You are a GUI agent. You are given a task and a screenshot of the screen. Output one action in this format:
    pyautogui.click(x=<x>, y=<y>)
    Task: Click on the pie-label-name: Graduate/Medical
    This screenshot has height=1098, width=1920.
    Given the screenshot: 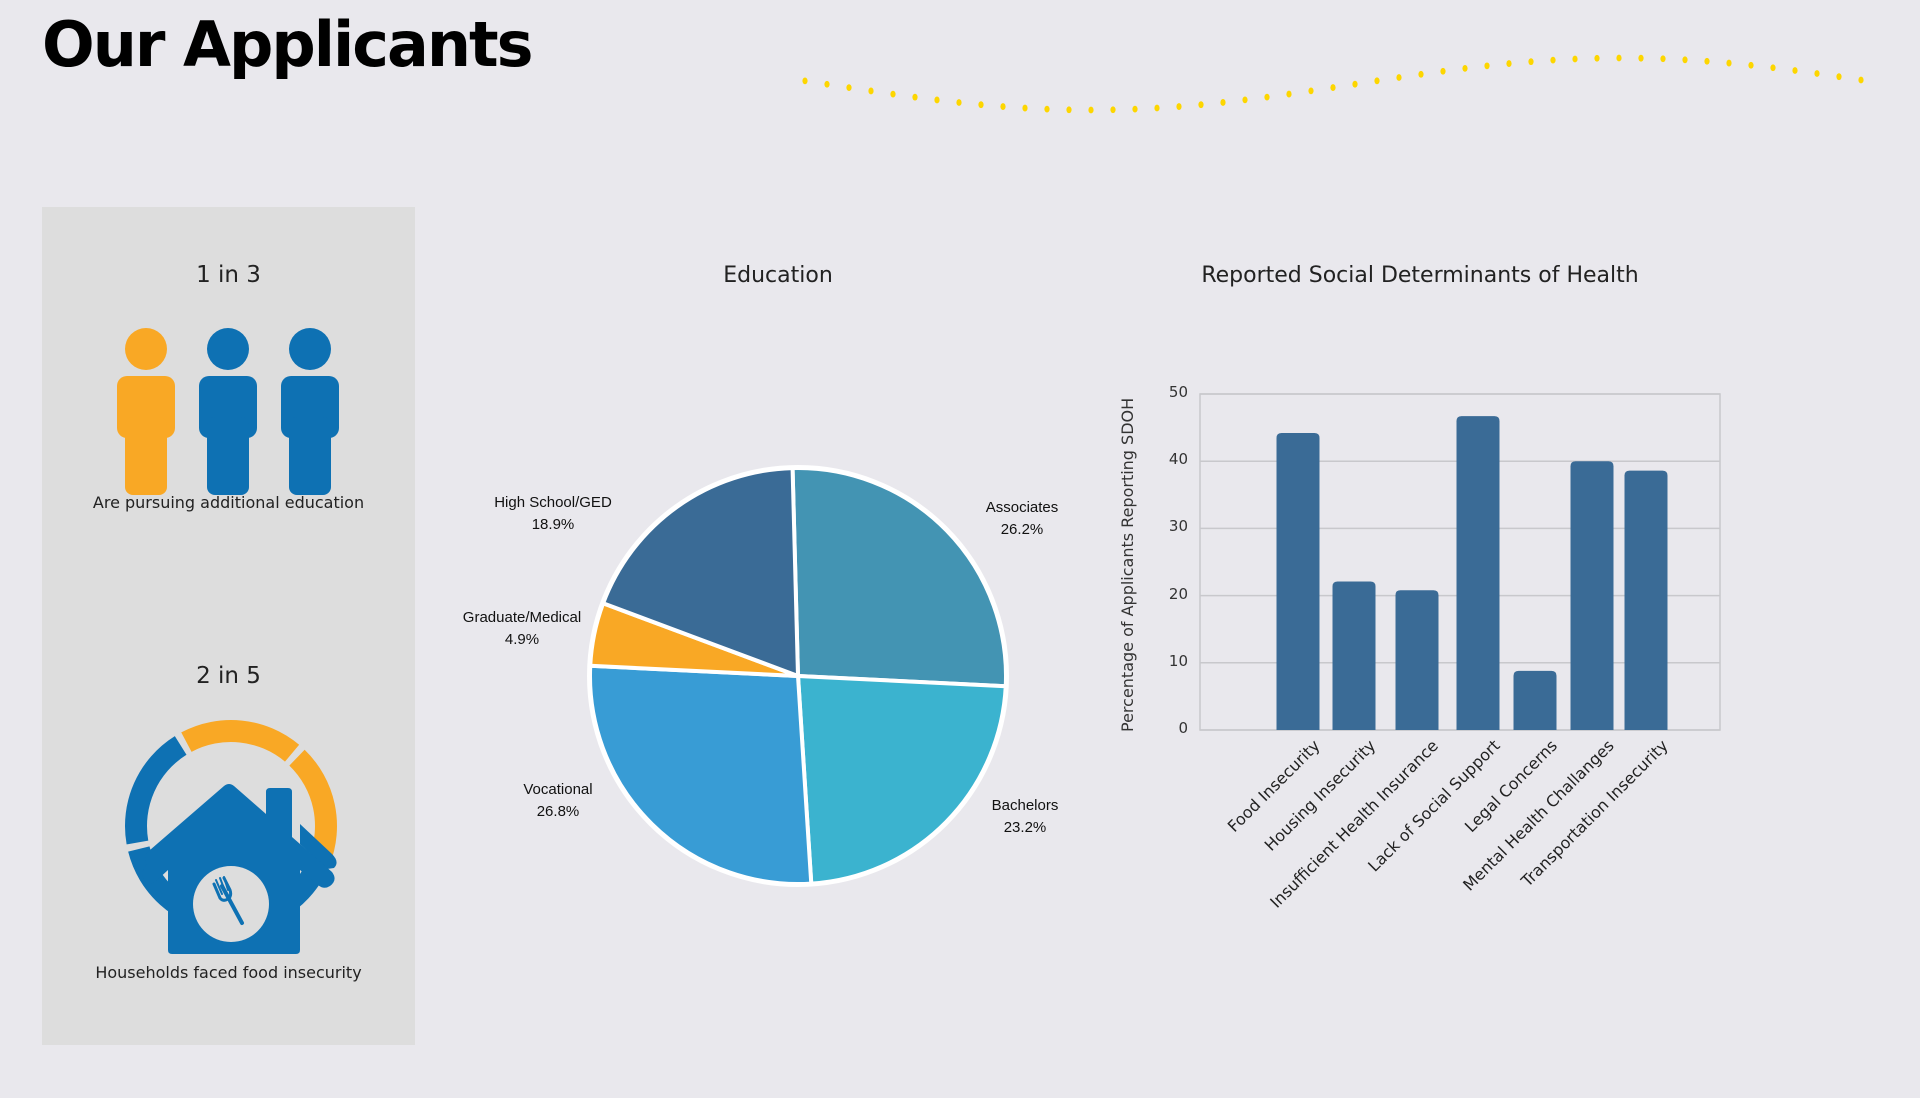 What is the action you would take?
    pyautogui.click(x=522, y=617)
    